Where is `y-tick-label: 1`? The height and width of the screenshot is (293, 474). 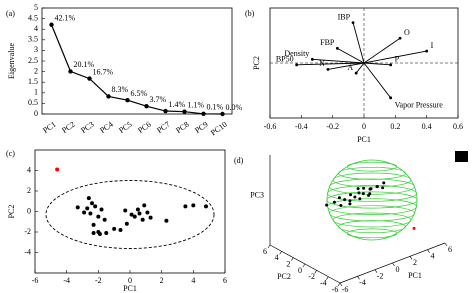 y-tick-label: 1 is located at coordinates (36, 92).